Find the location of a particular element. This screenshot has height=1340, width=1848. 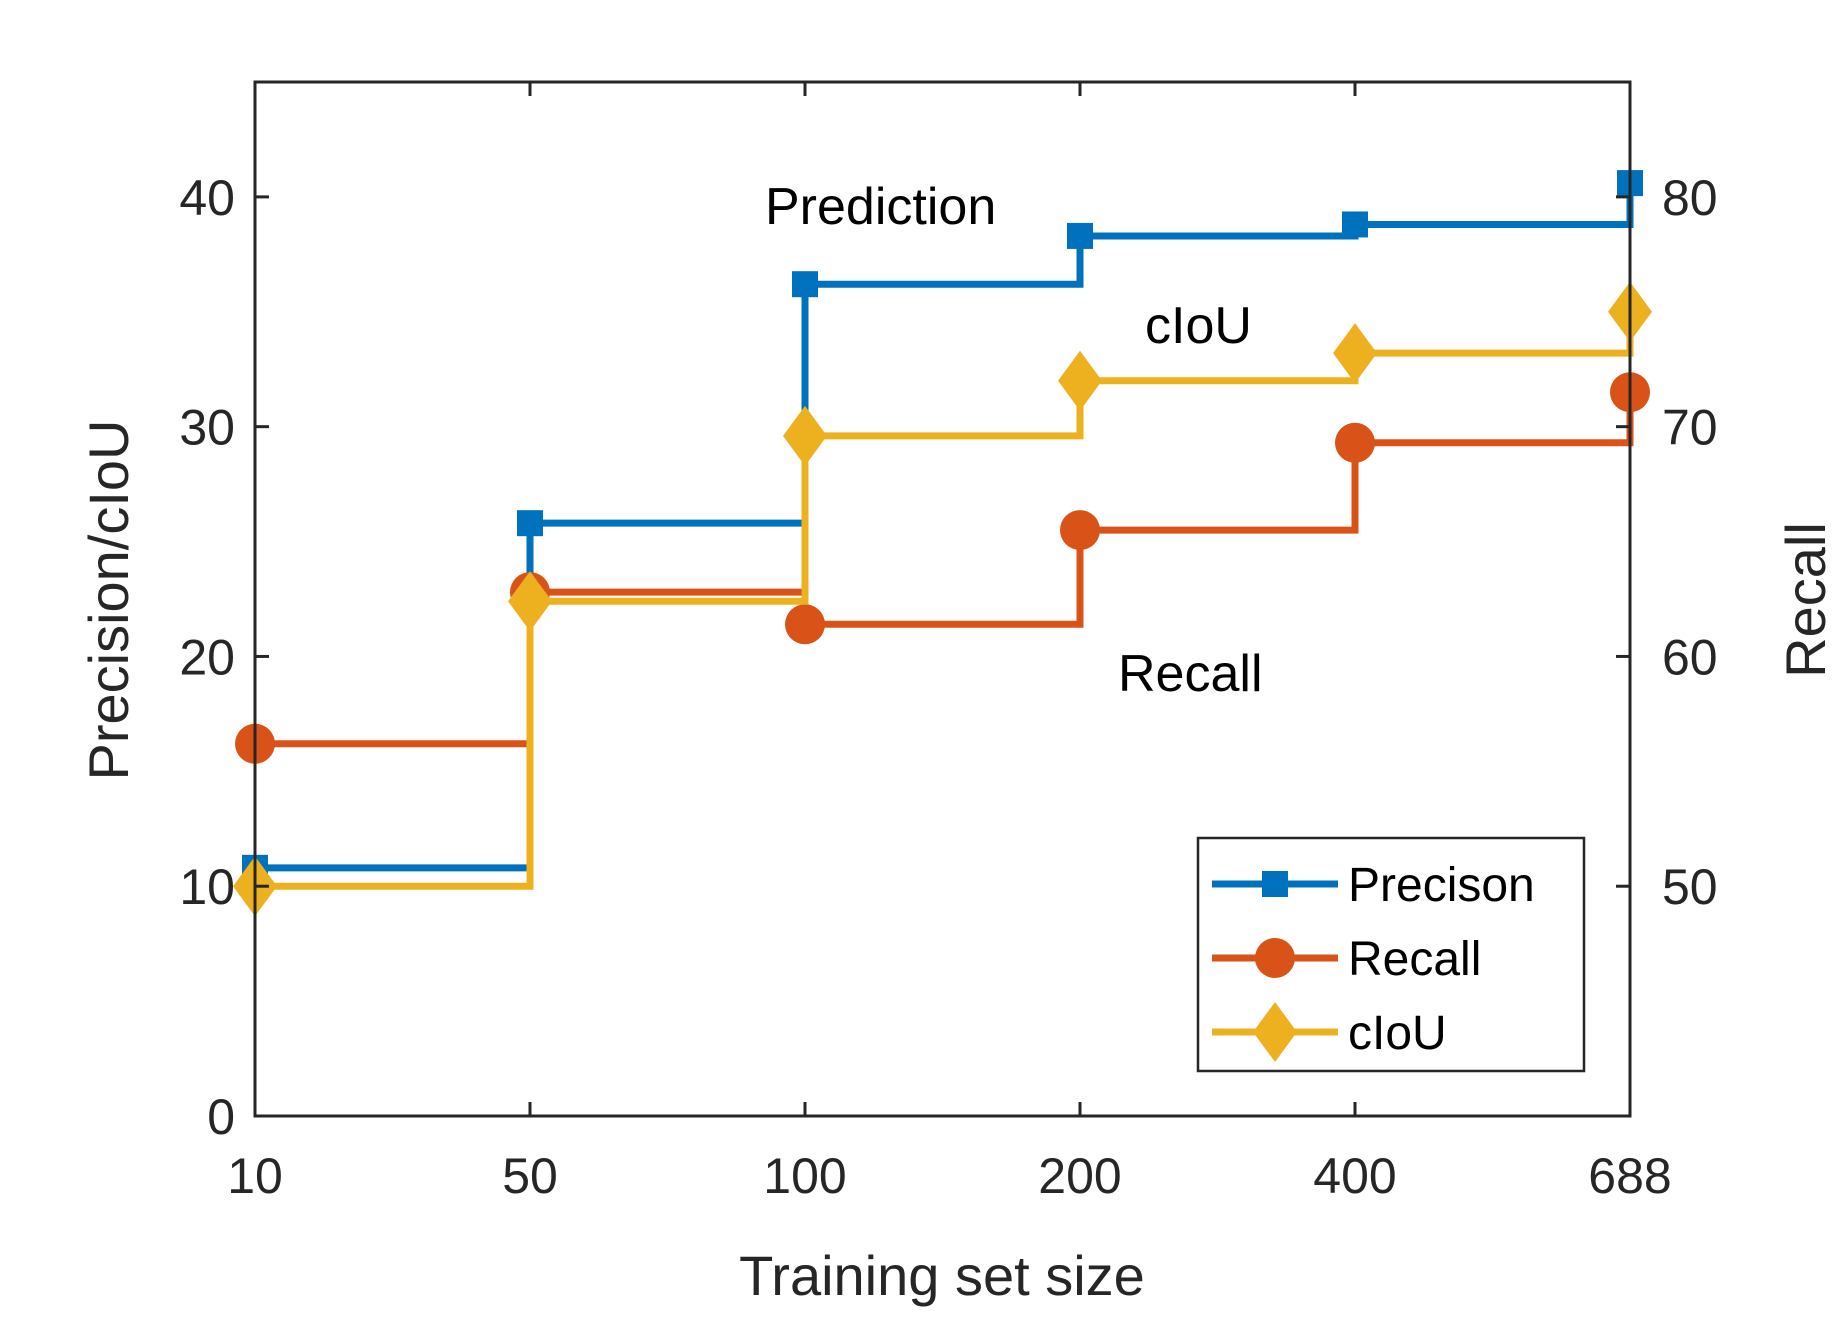

annotation-label: cIoU is located at coordinates (1198, 326).